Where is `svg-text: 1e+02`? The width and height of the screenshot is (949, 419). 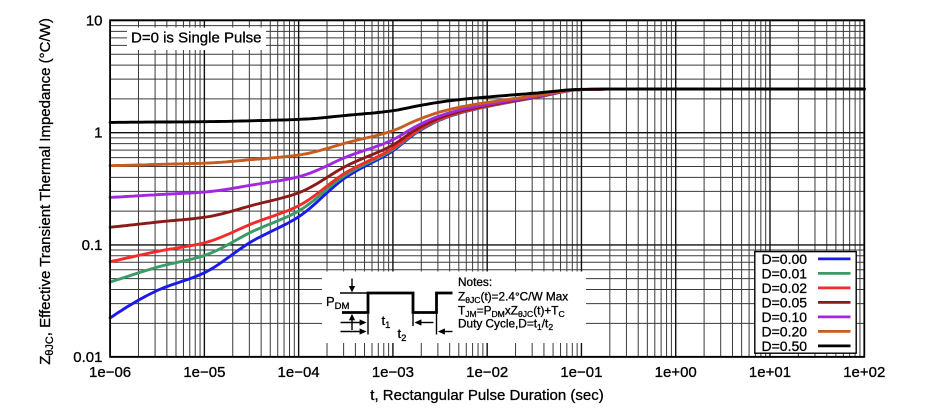
svg-text: 1e+02 is located at coordinates (864, 372).